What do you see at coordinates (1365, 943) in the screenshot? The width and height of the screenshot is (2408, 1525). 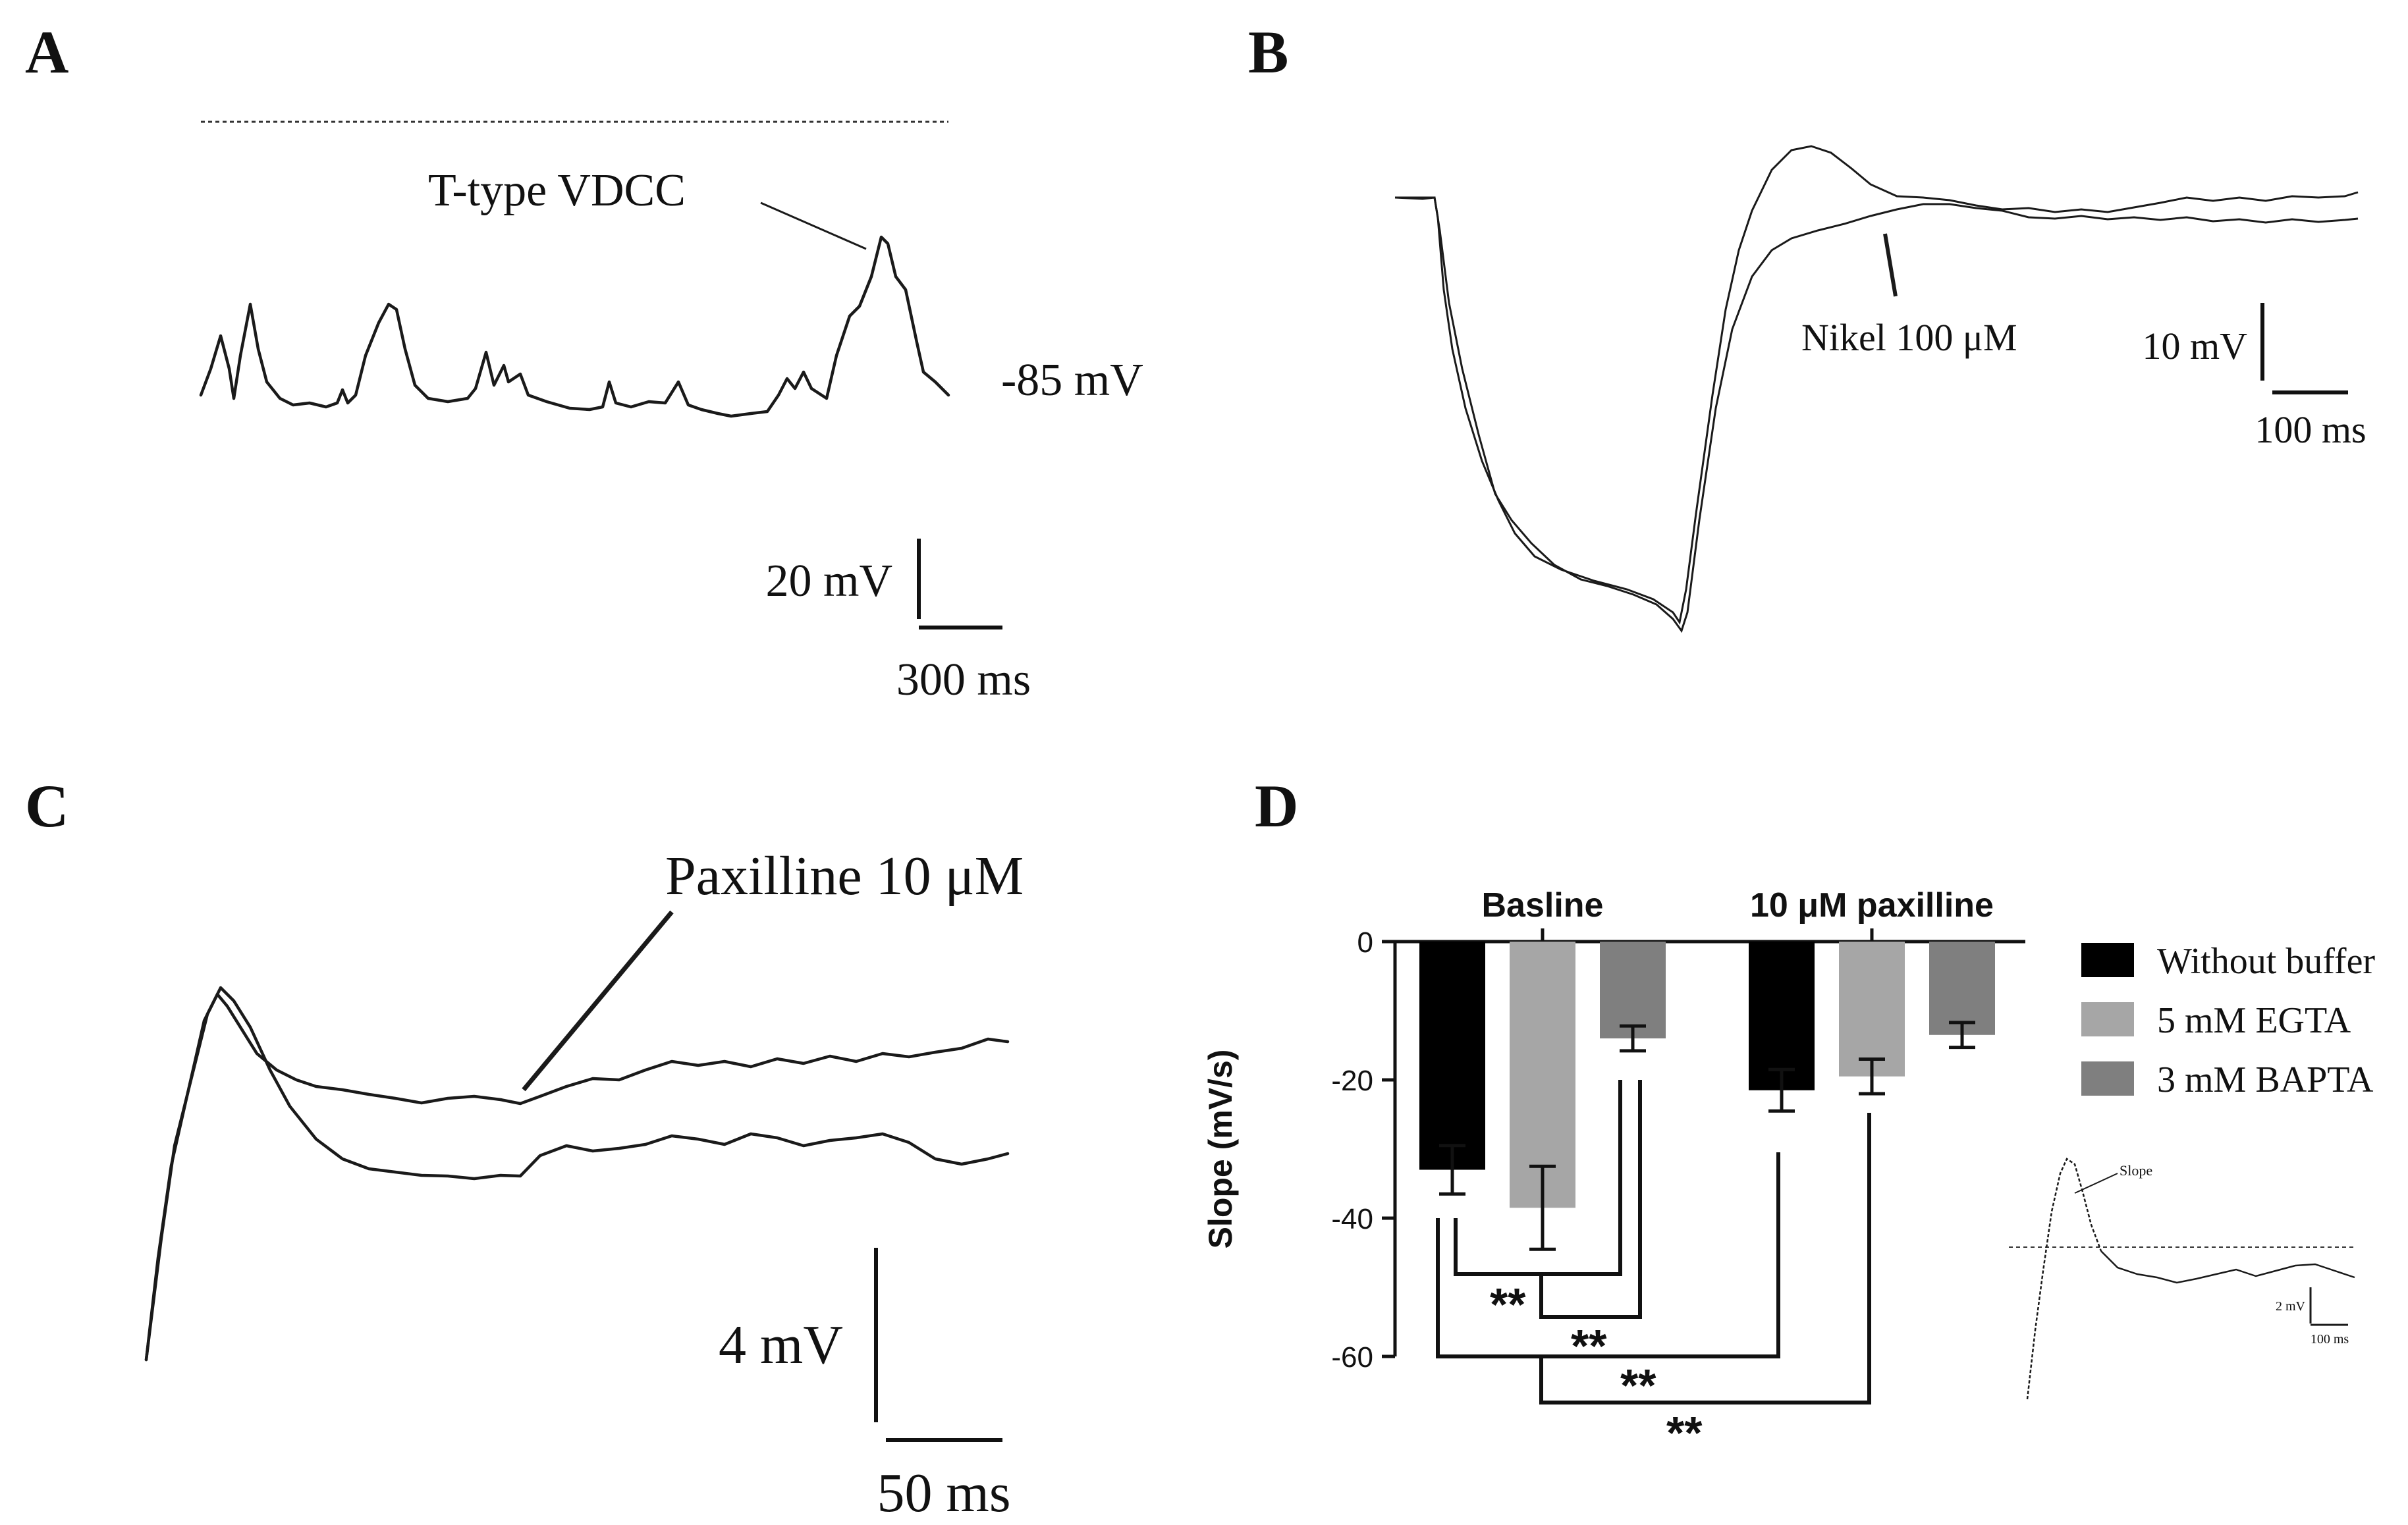 I see `y-tick-label: 0` at bounding box center [1365, 943].